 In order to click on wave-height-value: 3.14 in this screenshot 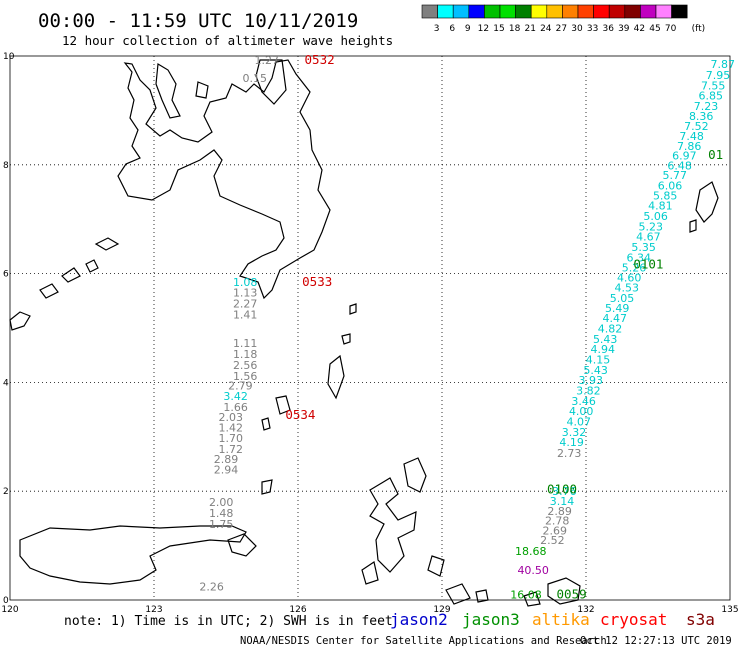, I will do `click(562, 501)`.